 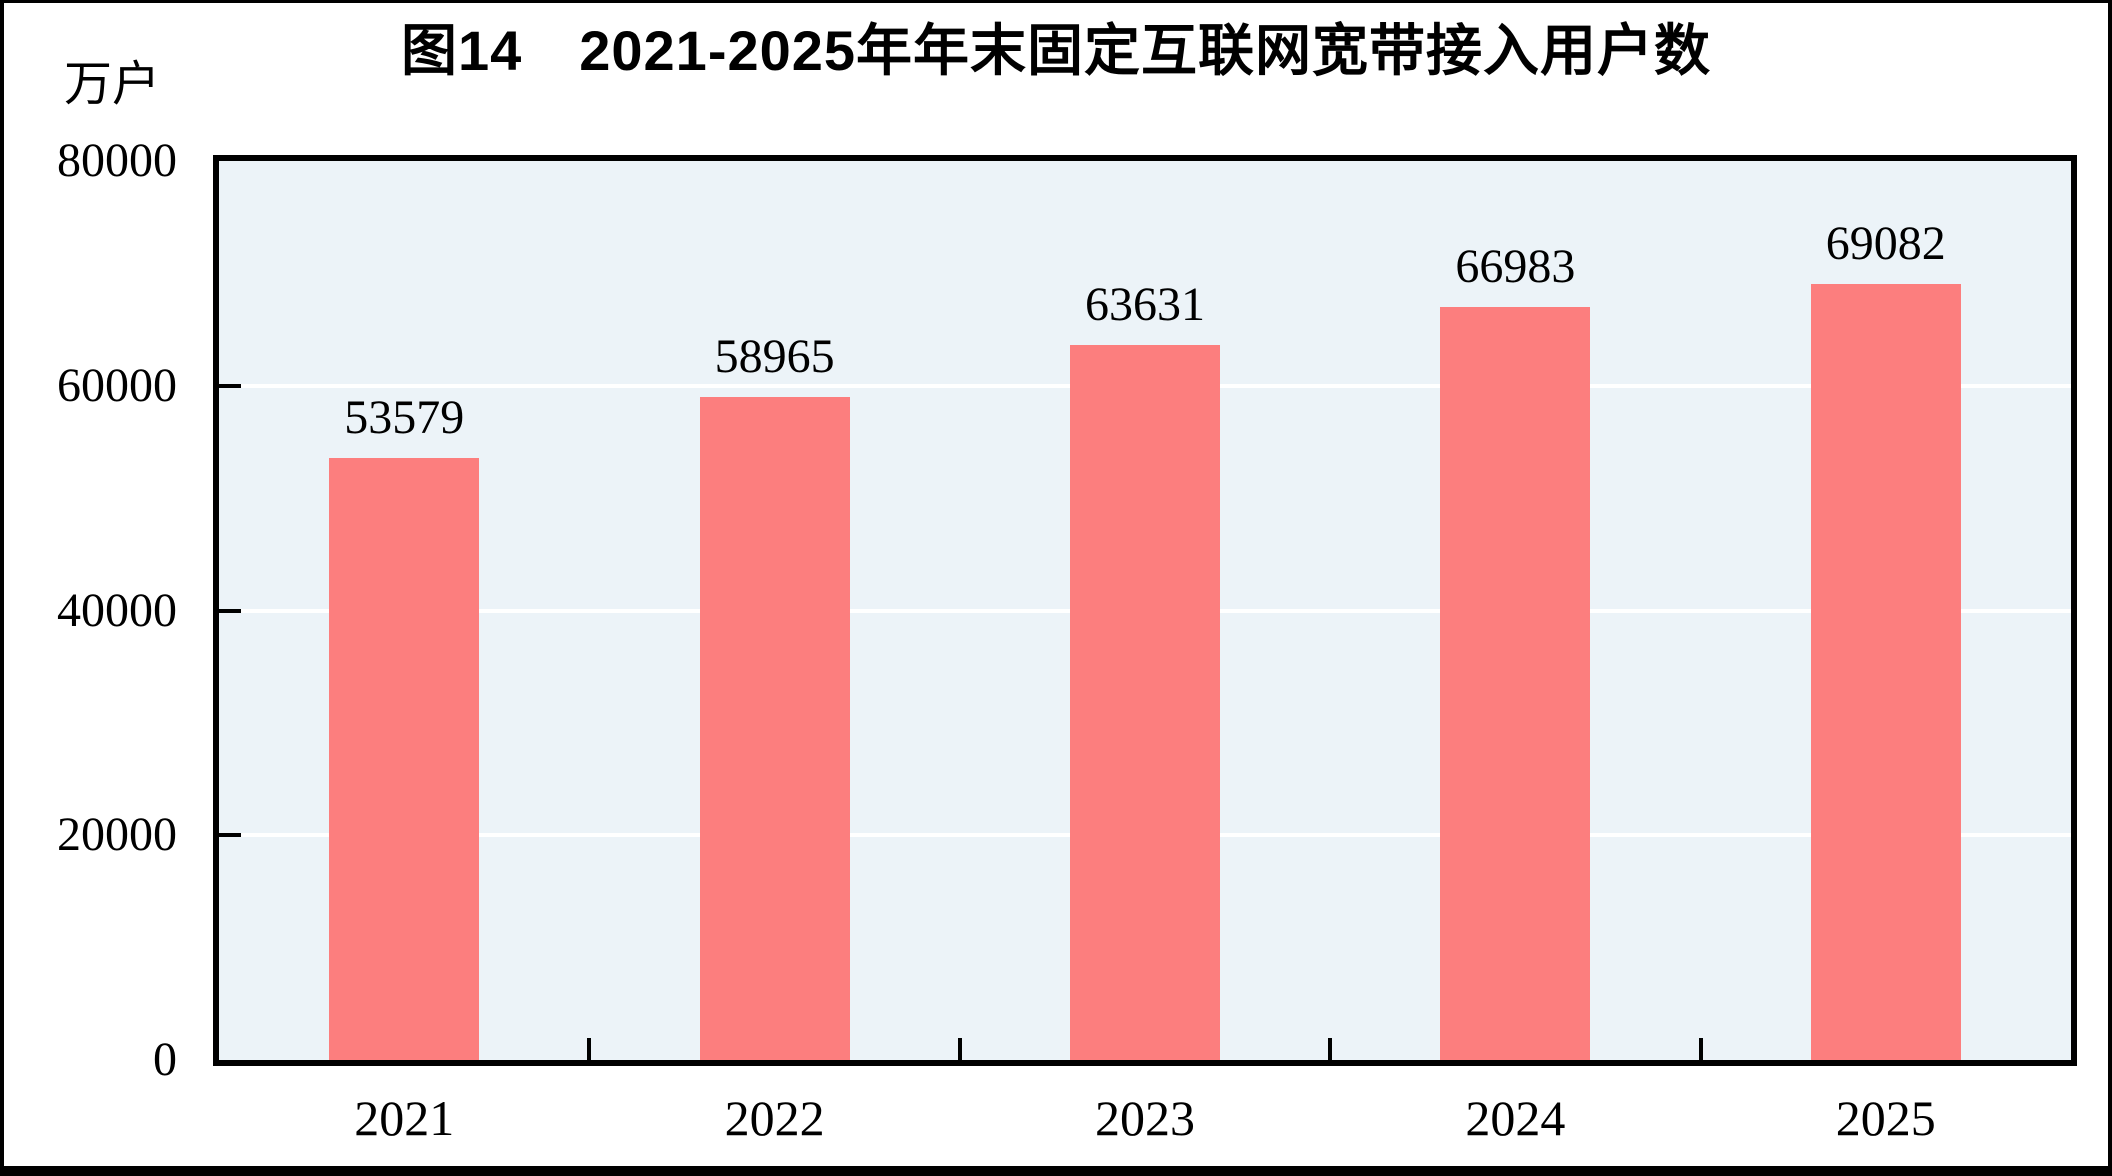 What do you see at coordinates (1144, 1118) in the screenshot?
I see `x-tick-label-2023: 2023` at bounding box center [1144, 1118].